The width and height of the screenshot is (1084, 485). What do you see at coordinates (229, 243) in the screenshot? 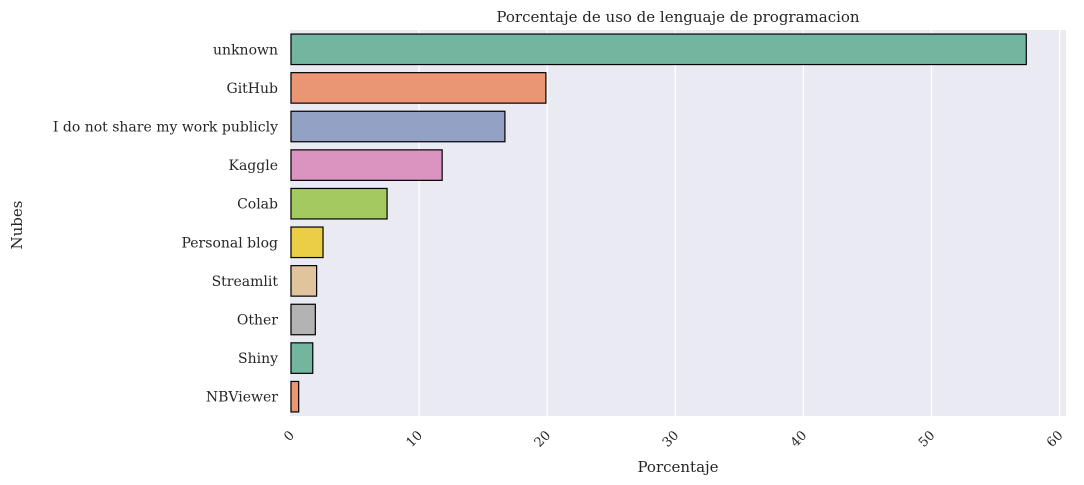
I see `y-tick-label: Personal blog` at bounding box center [229, 243].